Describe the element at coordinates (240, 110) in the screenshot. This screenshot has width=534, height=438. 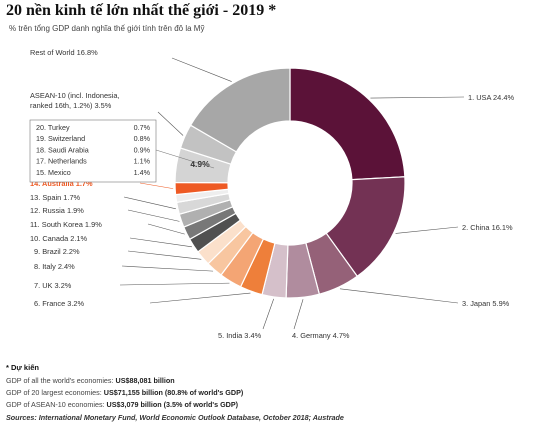
I see `slice-rest-of-world` at that location.